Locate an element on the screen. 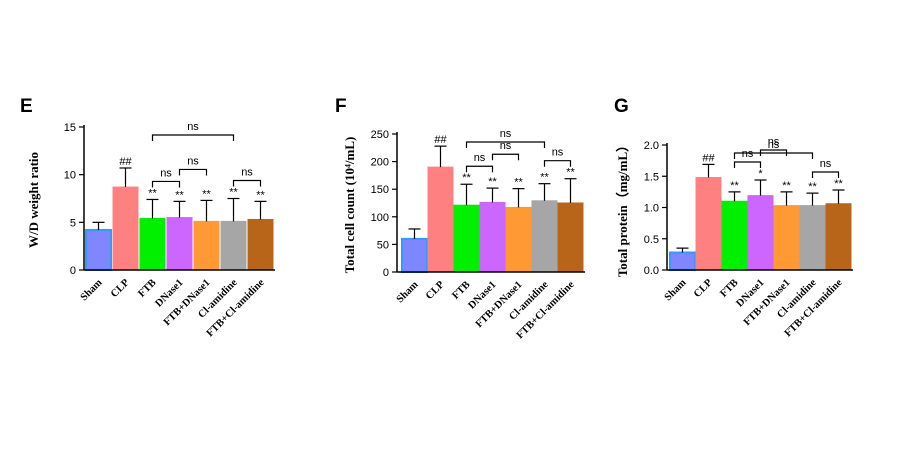 This screenshot has width=900, height=450. y-tick-label: 0.0 is located at coordinates (651, 271).